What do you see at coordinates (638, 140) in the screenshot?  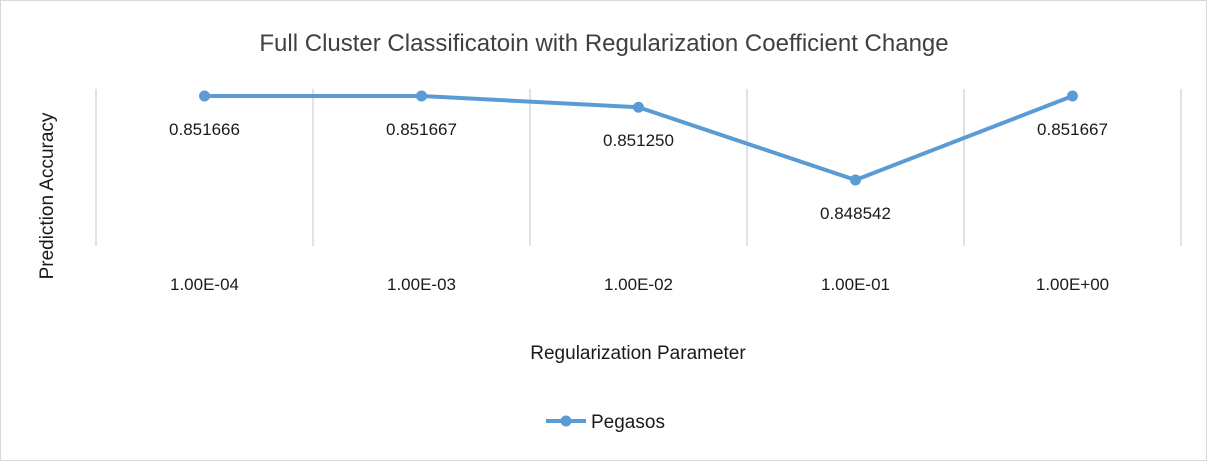 I see `data-label: 0.851250` at bounding box center [638, 140].